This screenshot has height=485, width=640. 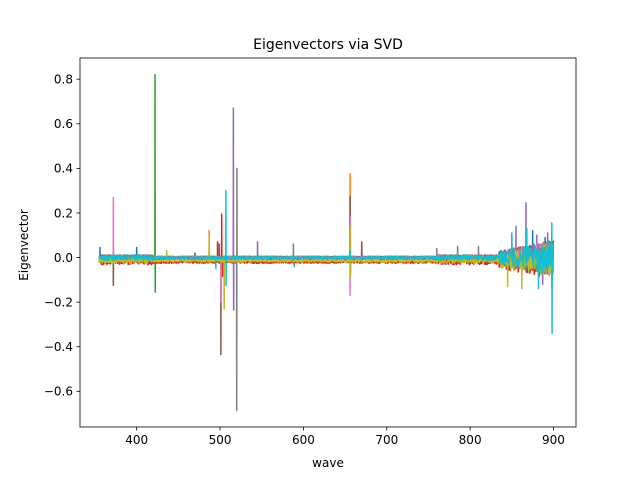 I want to click on x-axis-label: wave, so click(x=328, y=463).